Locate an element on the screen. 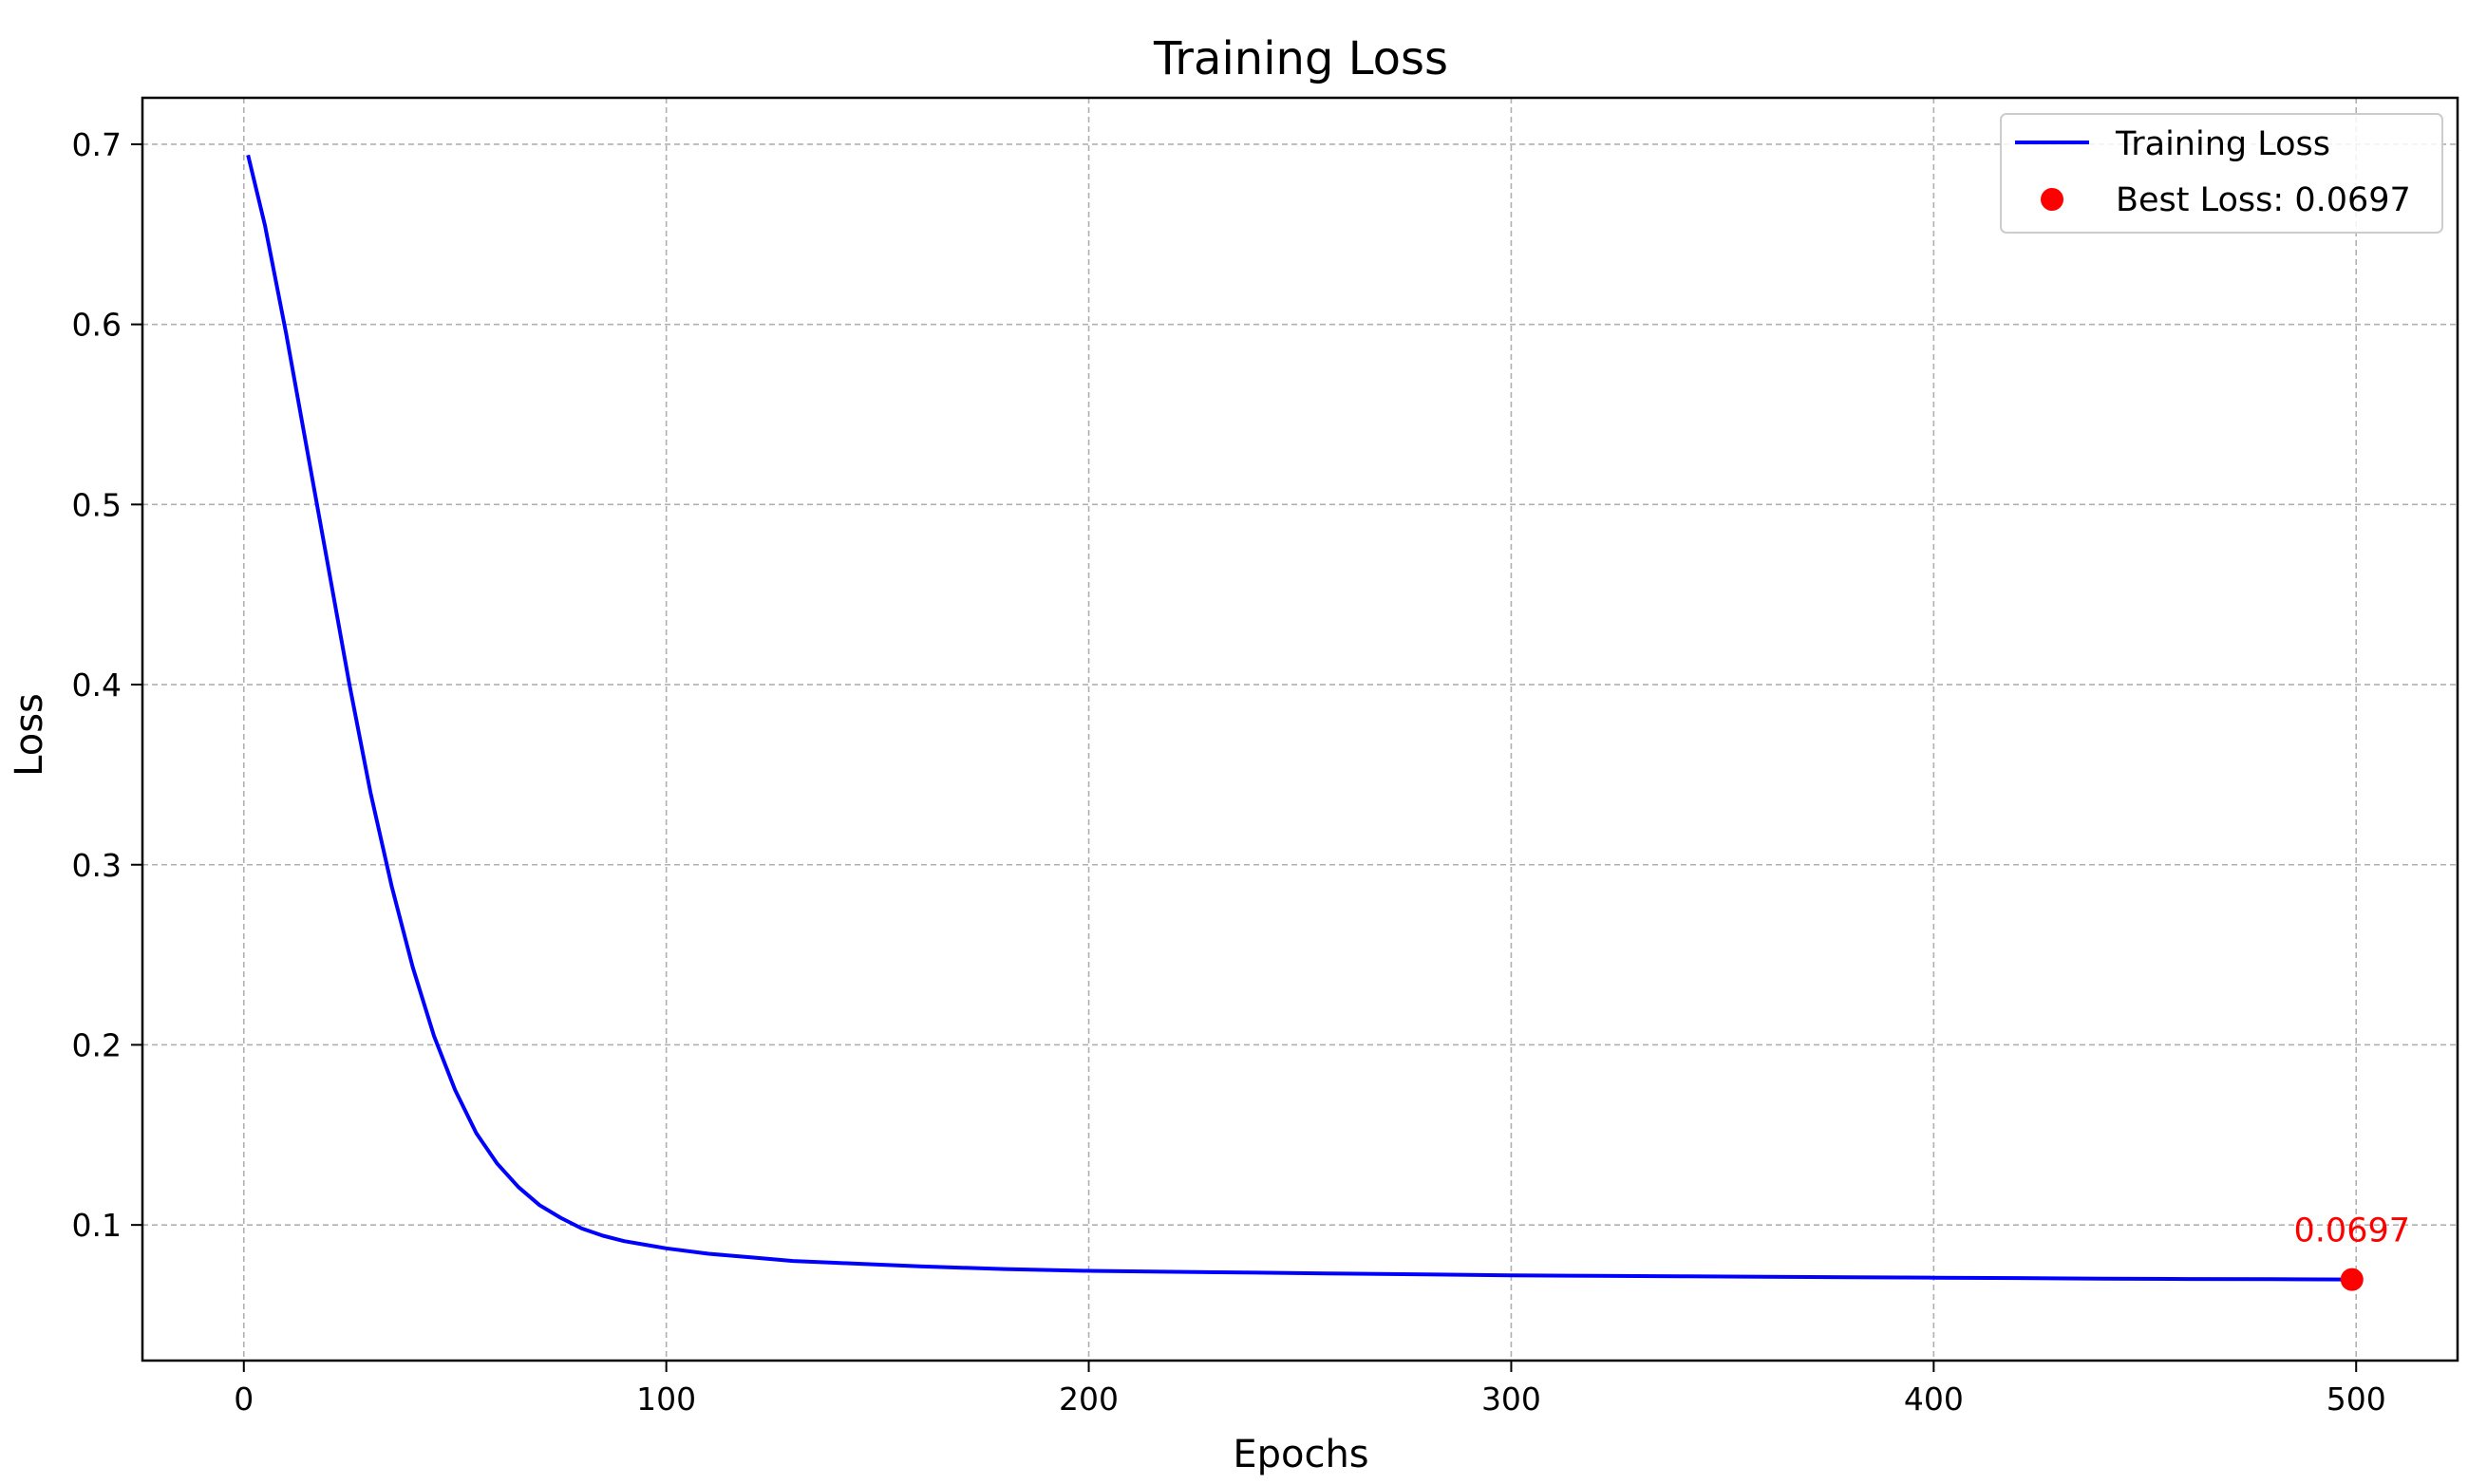  y-tick-label: 0.7 is located at coordinates (97, 144).